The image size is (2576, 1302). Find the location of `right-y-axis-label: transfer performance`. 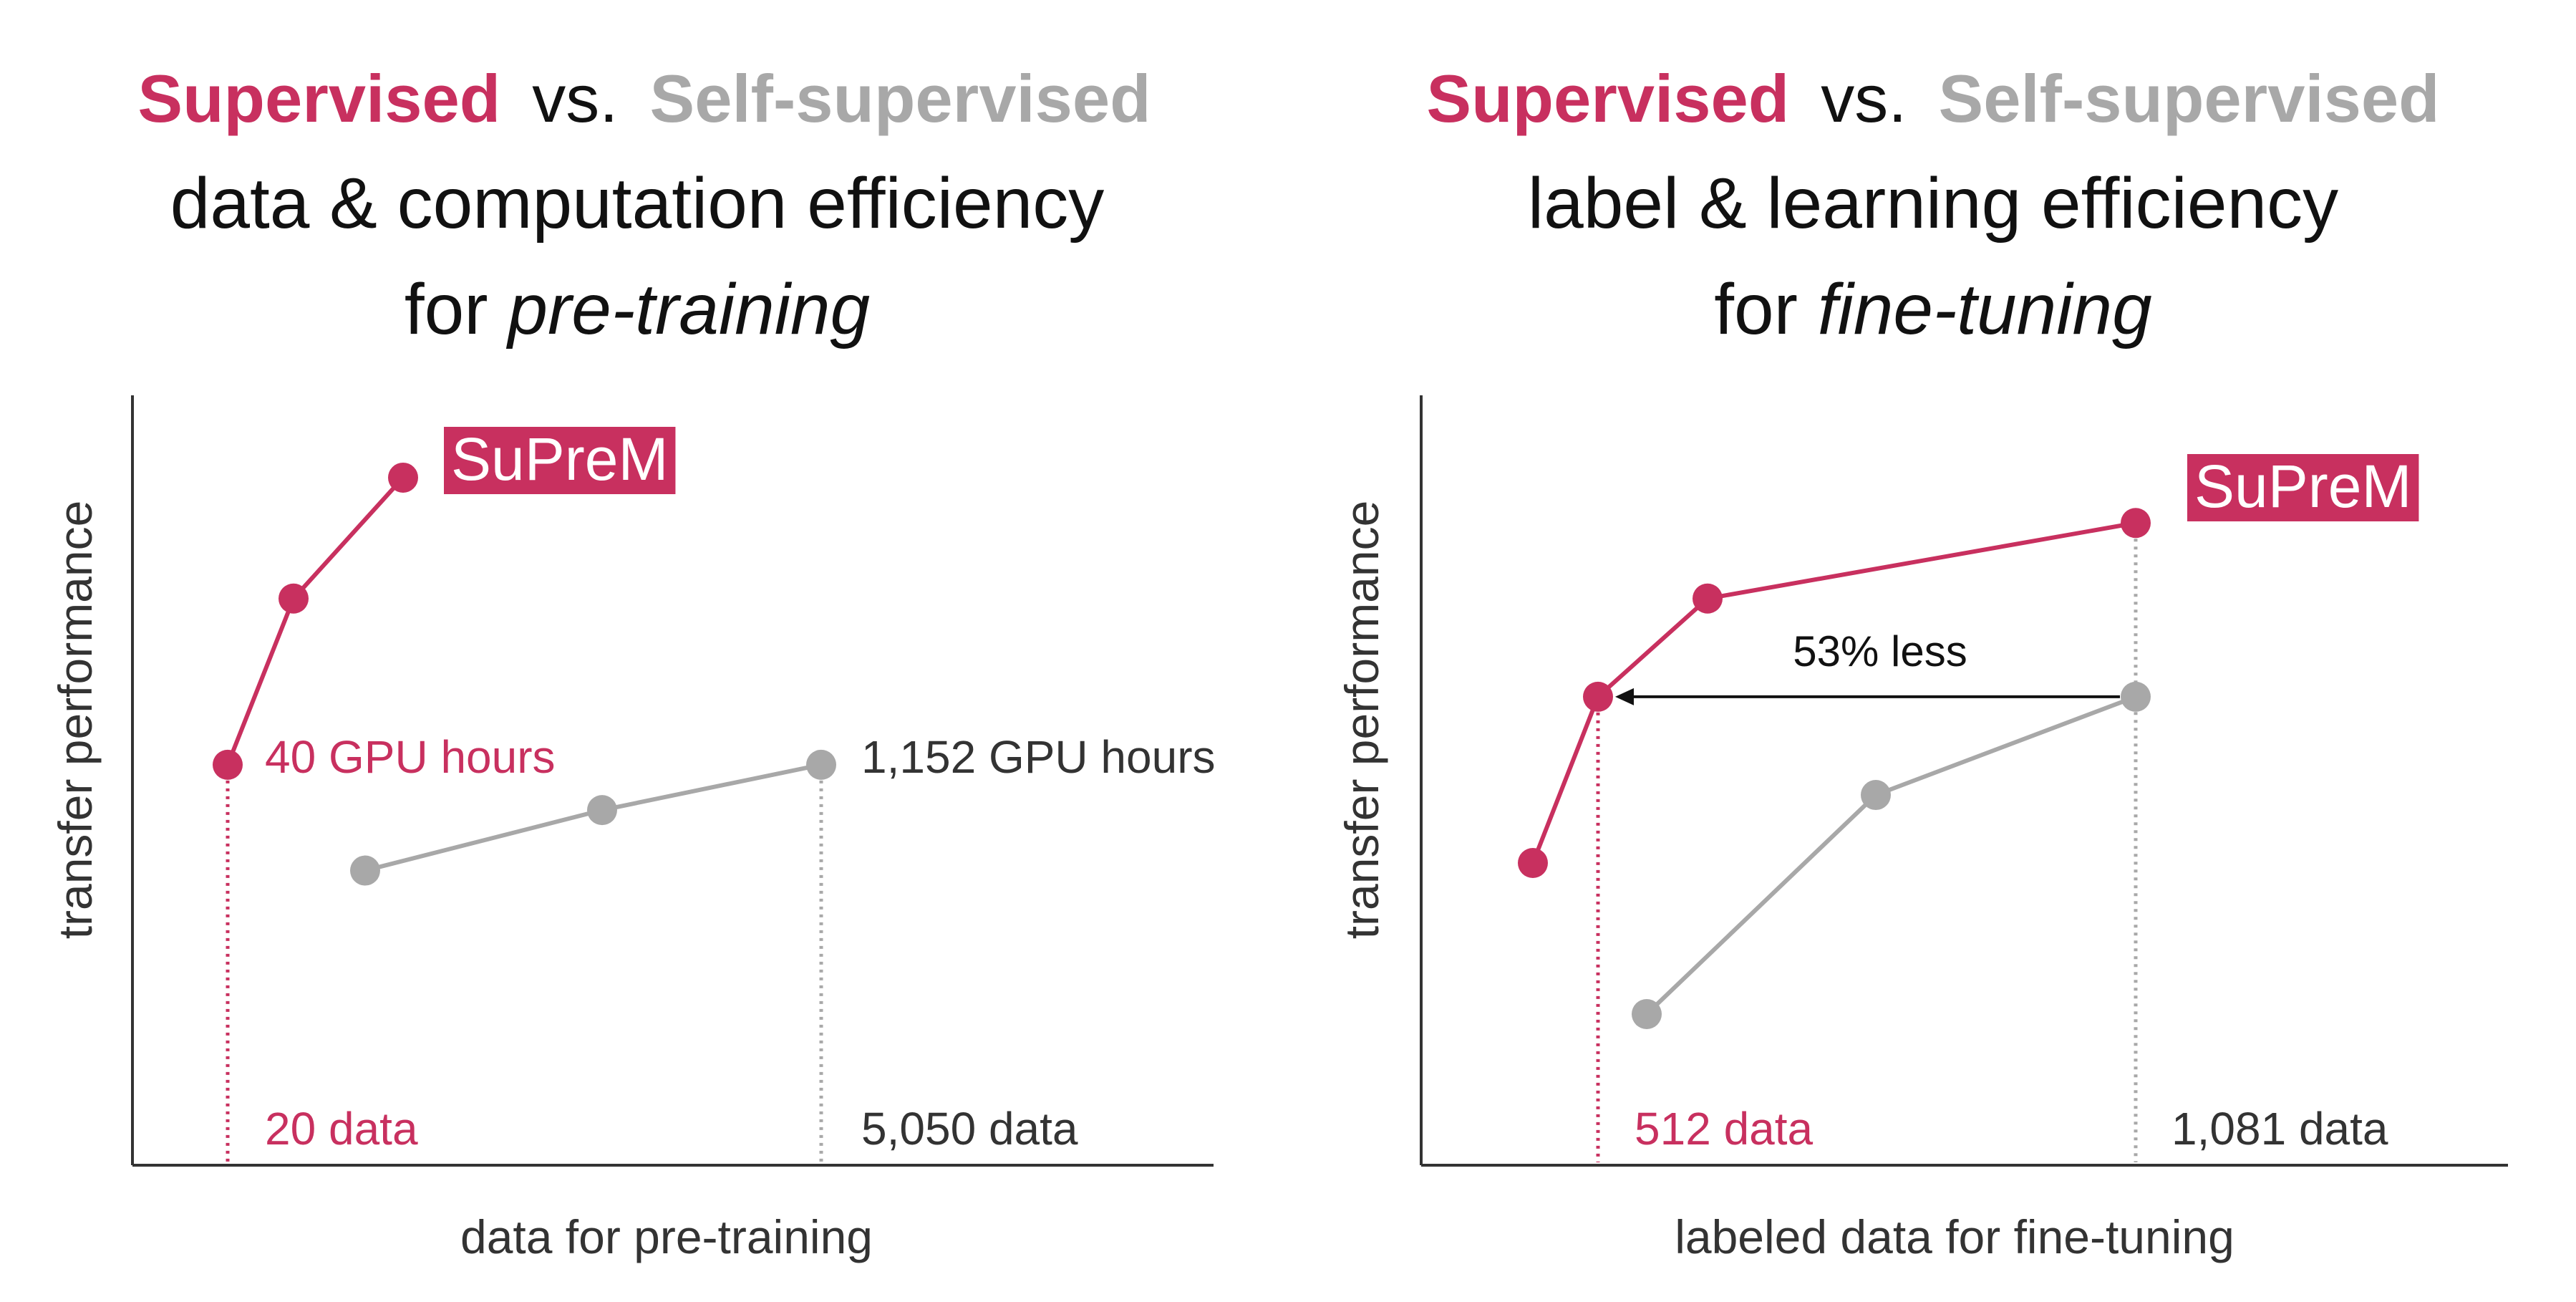

right-y-axis-label: transfer performance is located at coordinates (1362, 720).